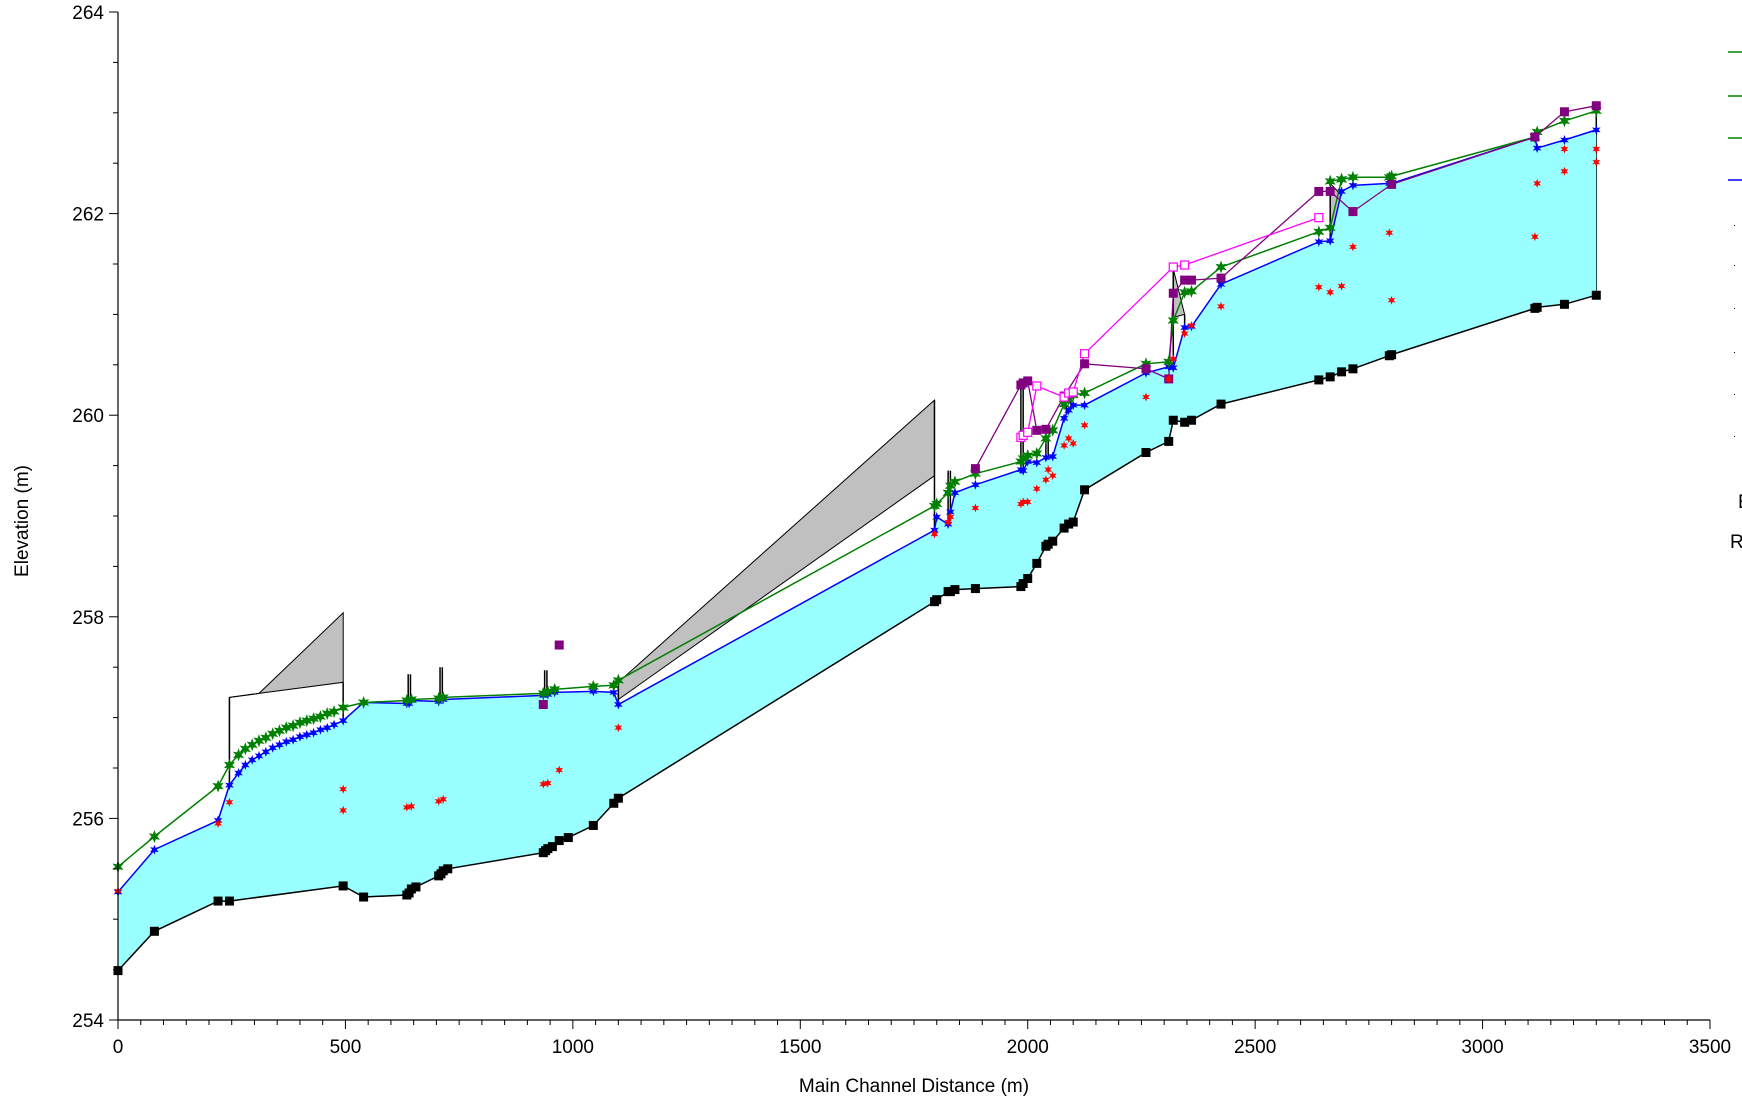 The image size is (1742, 1104). I want to click on y-tick-label: 264, so click(88, 13).